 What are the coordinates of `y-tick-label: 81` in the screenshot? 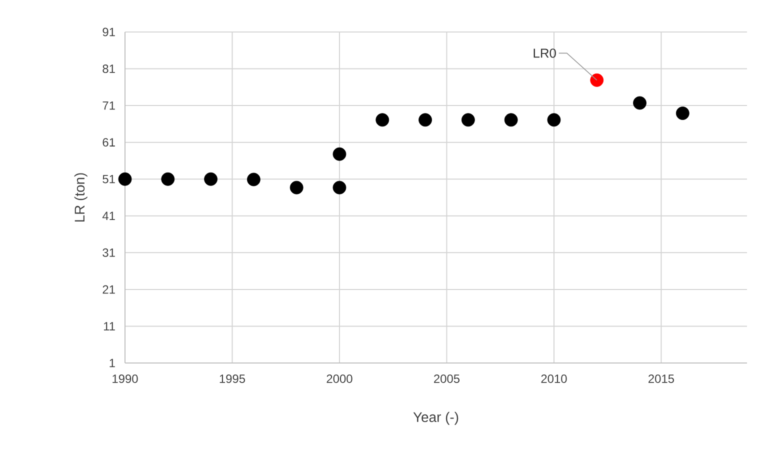 It's located at (108, 68).